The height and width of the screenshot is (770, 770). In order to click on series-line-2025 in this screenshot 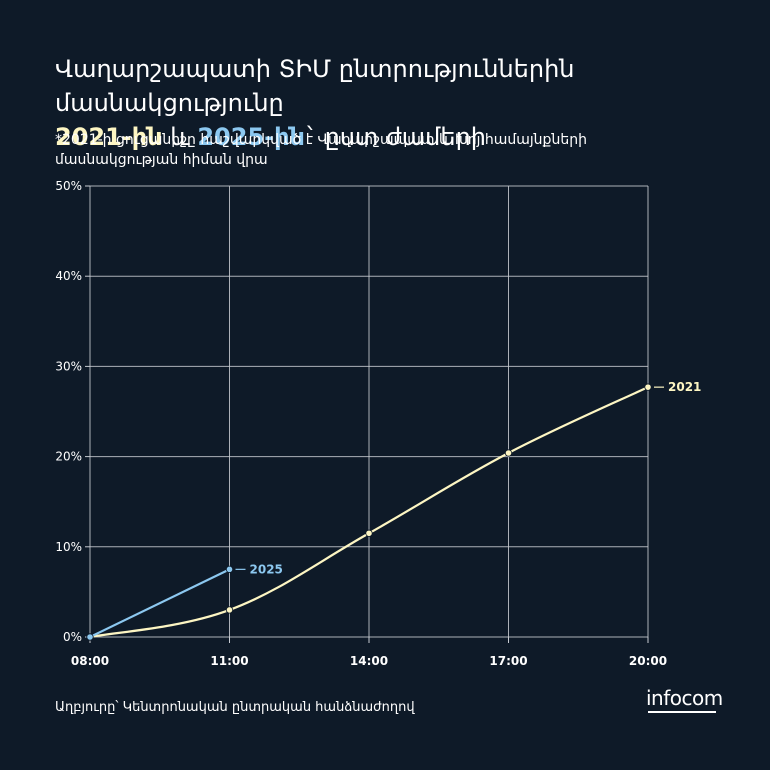, I will do `click(159, 603)`.